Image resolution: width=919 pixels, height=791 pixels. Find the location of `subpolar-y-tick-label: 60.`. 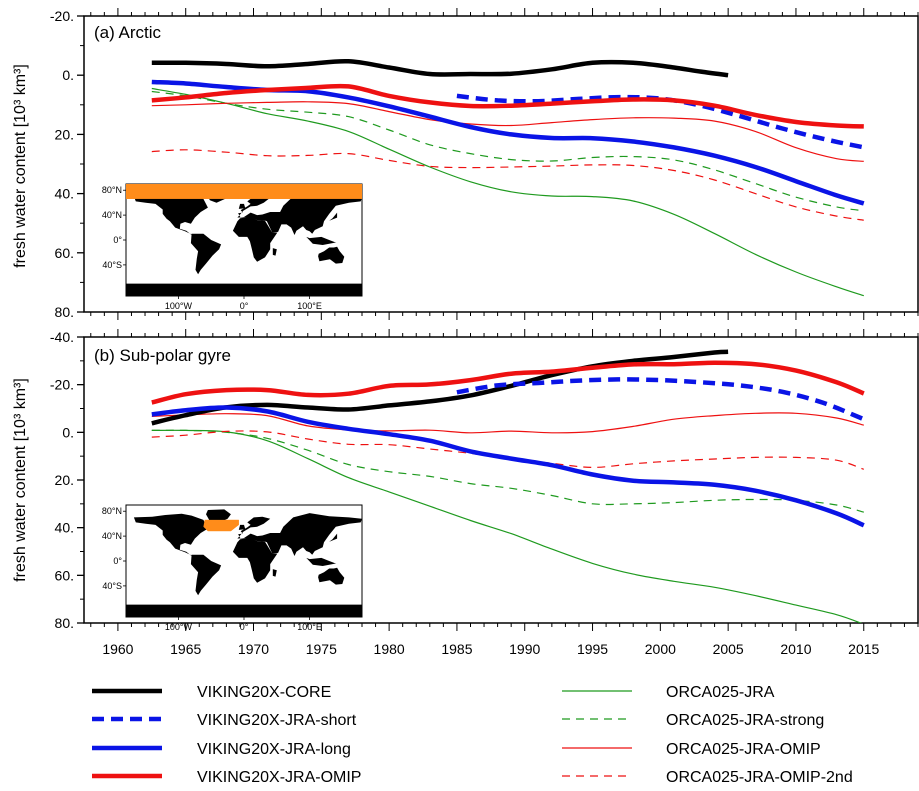

subpolar-y-tick-label: 60. is located at coordinates (64, 575).